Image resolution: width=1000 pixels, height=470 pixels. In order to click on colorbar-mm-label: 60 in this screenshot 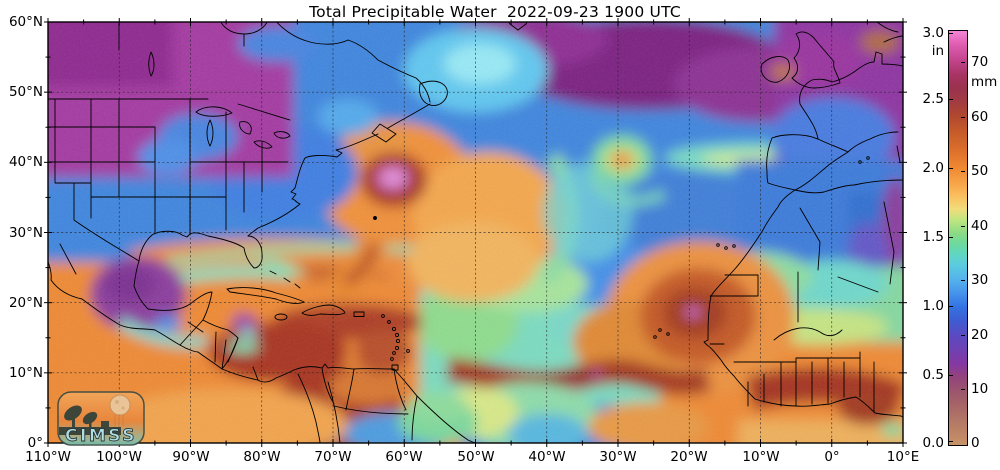, I will do `click(980, 117)`.